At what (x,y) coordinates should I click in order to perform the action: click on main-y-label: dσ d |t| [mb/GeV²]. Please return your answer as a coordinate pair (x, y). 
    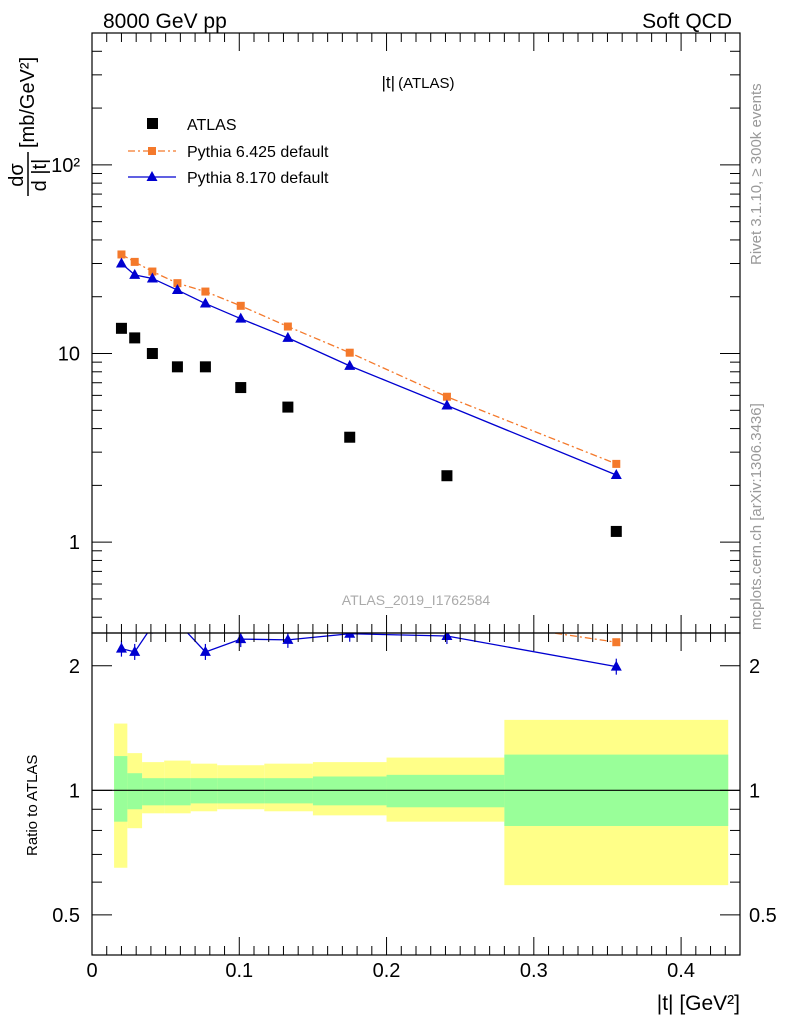
    Looking at the image, I should click on (28, 126).